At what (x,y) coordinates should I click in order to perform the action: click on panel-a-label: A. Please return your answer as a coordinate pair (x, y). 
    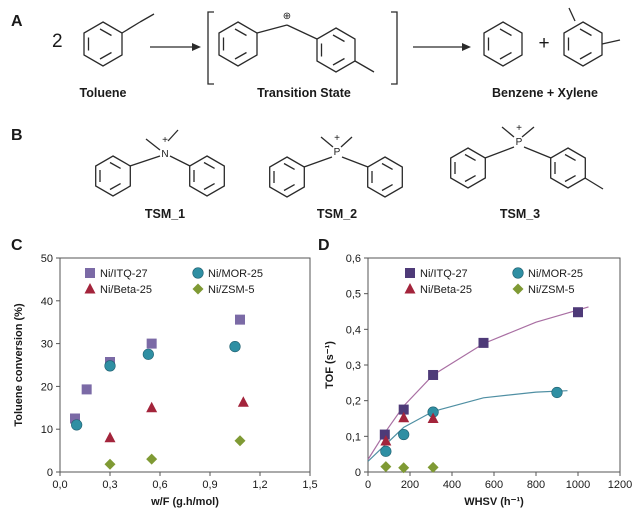
    Looking at the image, I should click on (17, 21).